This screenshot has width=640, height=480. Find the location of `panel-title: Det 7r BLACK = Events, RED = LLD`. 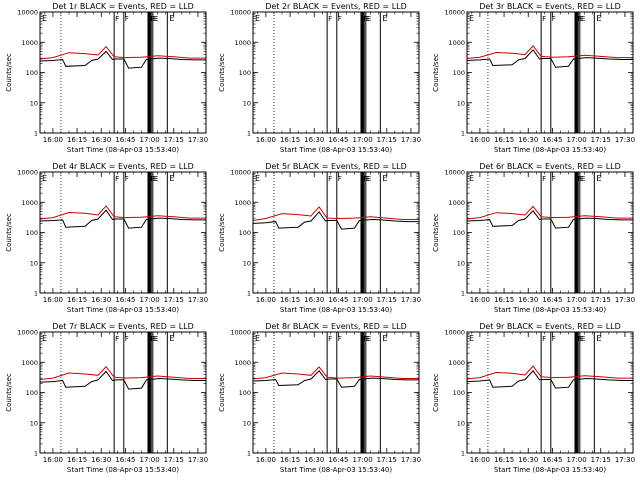

panel-title: Det 7r BLACK = Events, RED = LLD is located at coordinates (123, 326).